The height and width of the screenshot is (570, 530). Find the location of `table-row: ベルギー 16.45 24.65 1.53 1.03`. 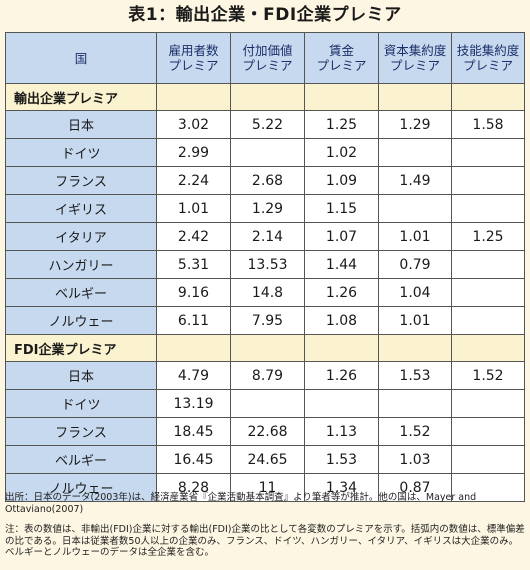

table-row: ベルギー 16.45 24.65 1.53 1.03 is located at coordinates (265, 459).